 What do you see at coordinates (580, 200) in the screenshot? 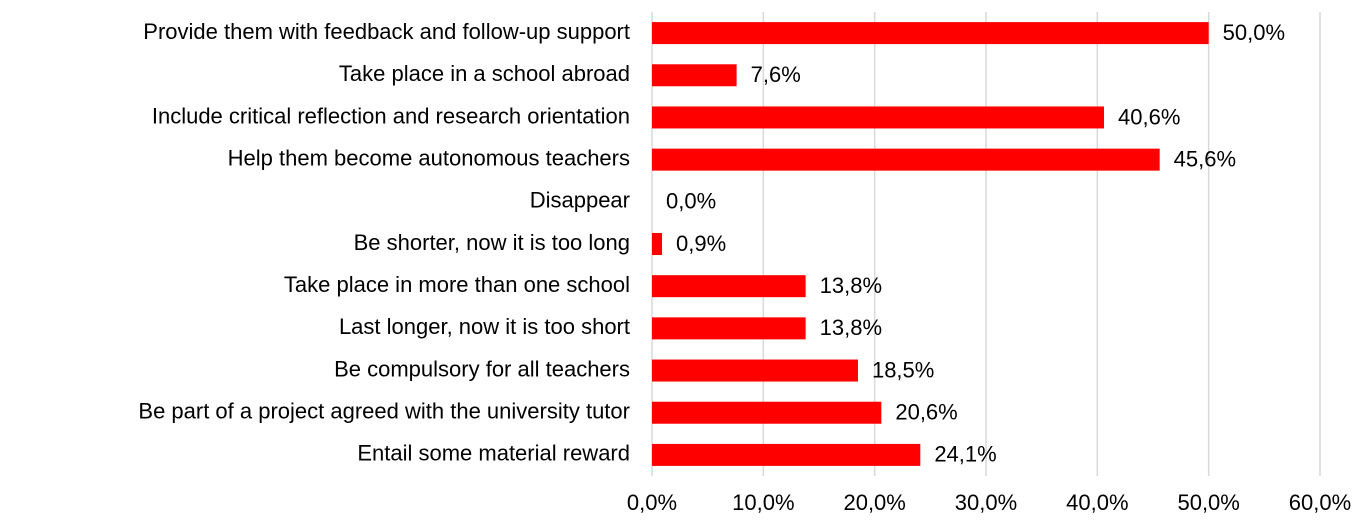
I see `category-label: Disappear` at bounding box center [580, 200].